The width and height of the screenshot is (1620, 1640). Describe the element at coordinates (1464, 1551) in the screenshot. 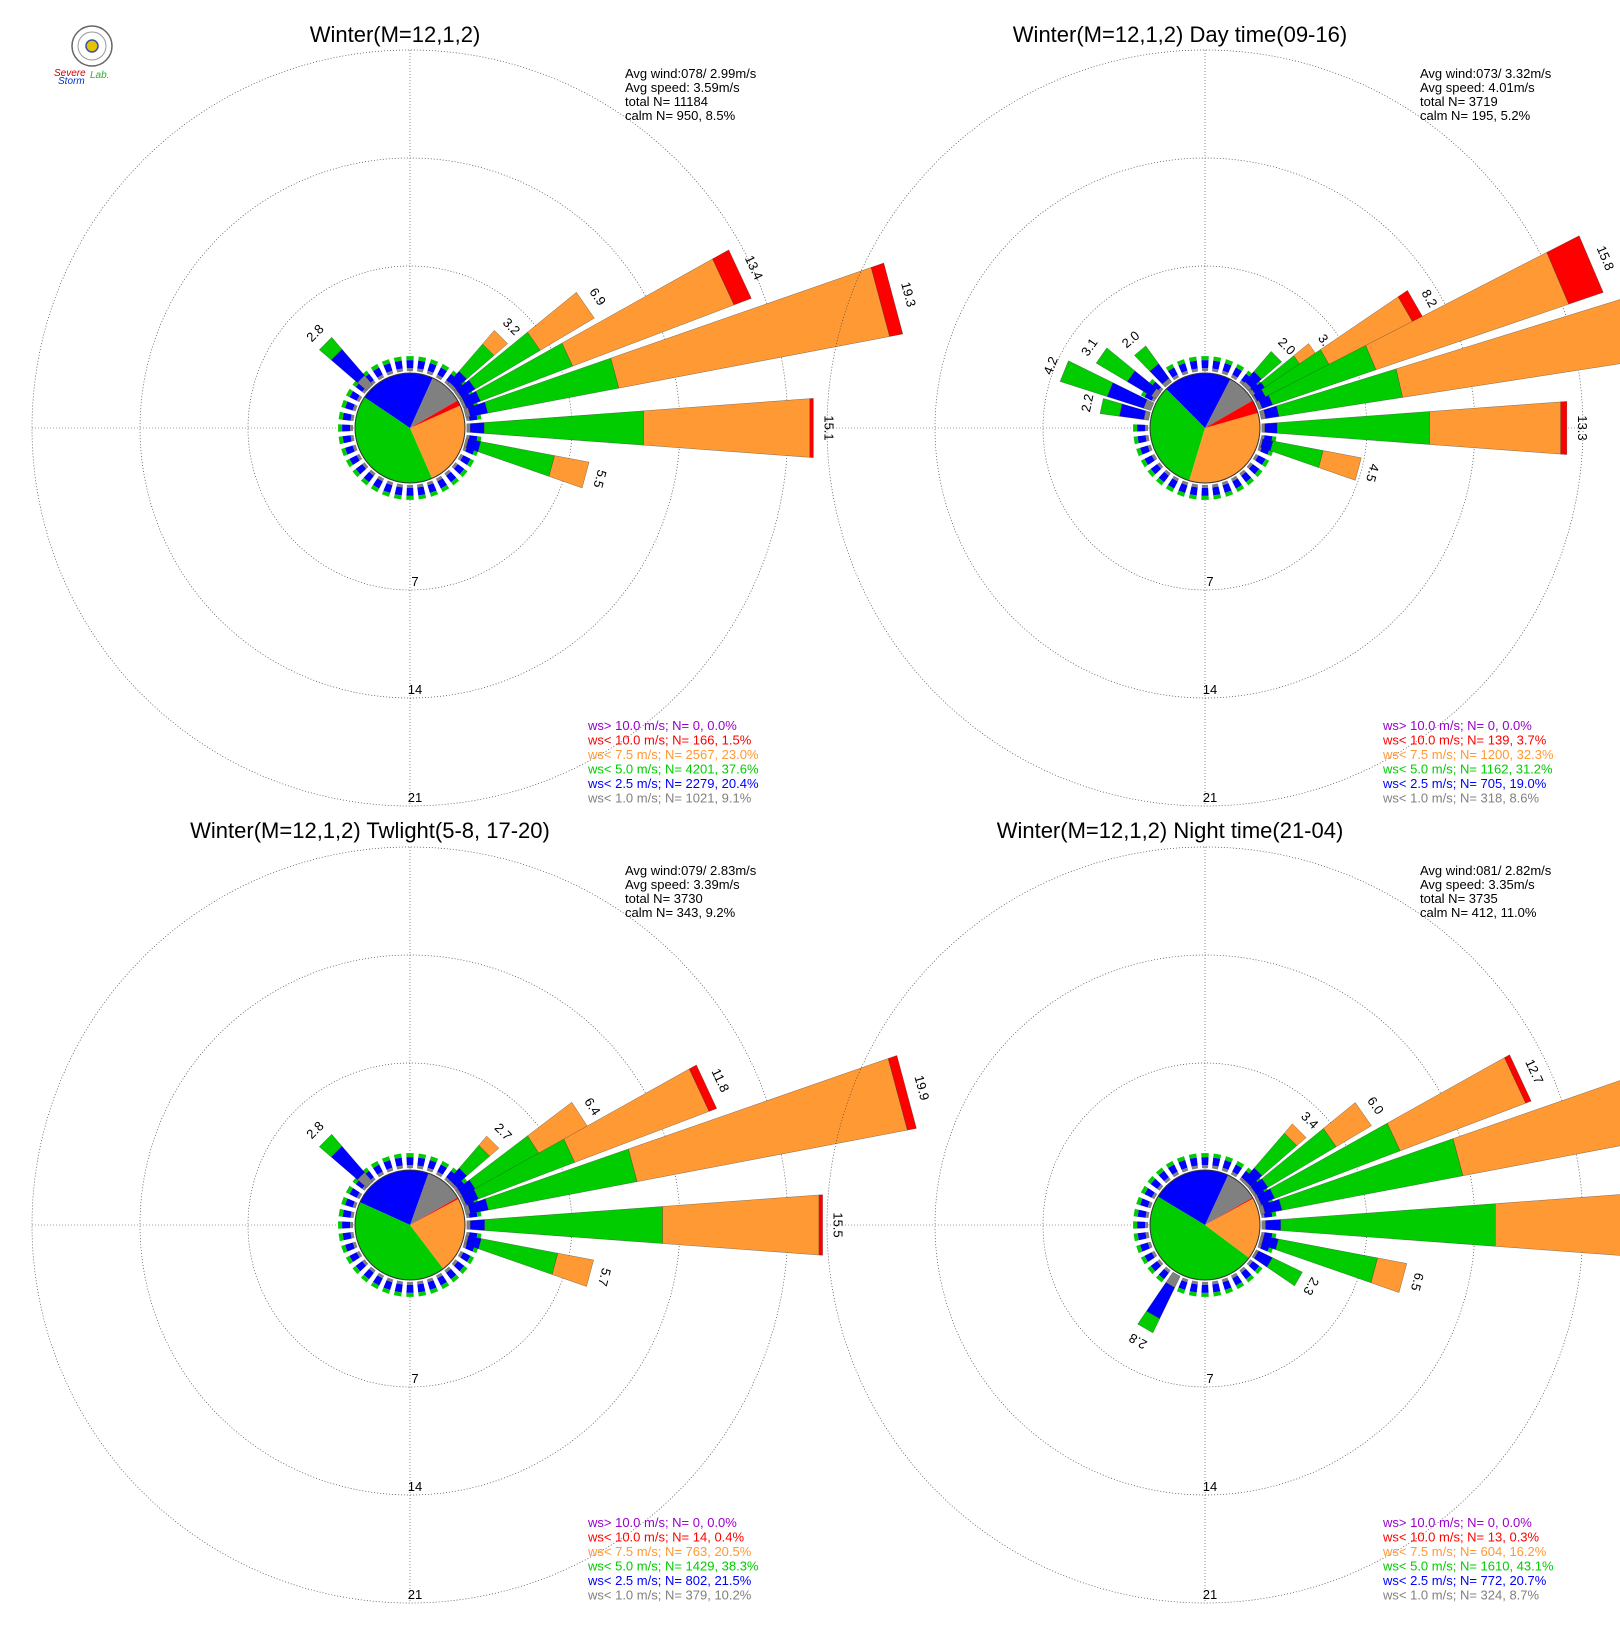

I see `legend-entry: ws< 7.5 m/s; N= 604, 16.2%` at that location.